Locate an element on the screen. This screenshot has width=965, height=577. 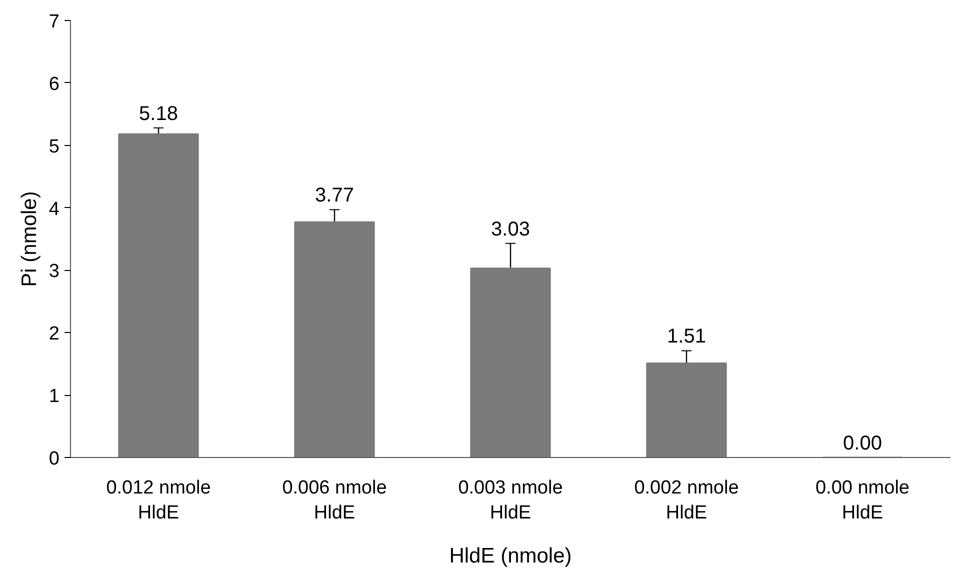
y-tick-label: 2 is located at coordinates (54, 334).